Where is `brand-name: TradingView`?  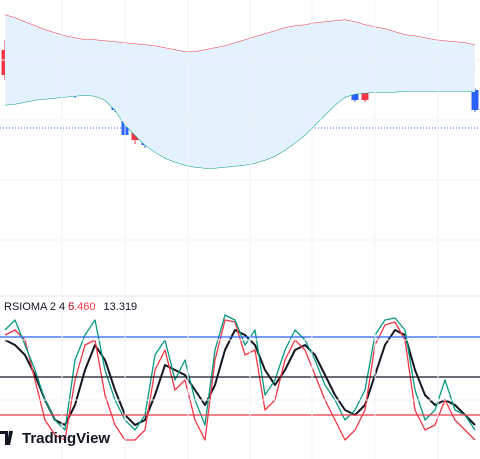 brand-name: TradingView is located at coordinates (66, 438).